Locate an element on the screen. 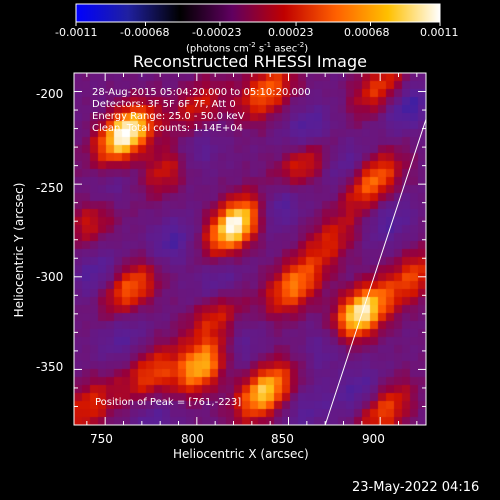 The width and height of the screenshot is (500, 500). footer-timestamp: 23-May-2022 04:16 is located at coordinates (416, 487).